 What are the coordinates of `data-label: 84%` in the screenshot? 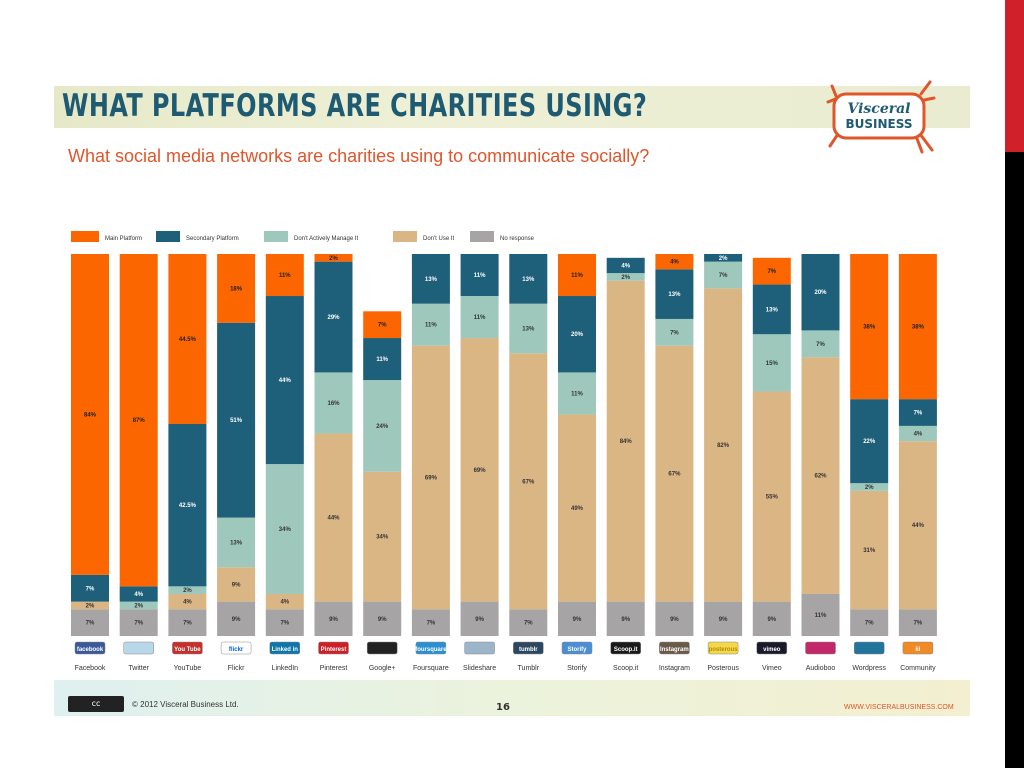 It's located at (626, 442).